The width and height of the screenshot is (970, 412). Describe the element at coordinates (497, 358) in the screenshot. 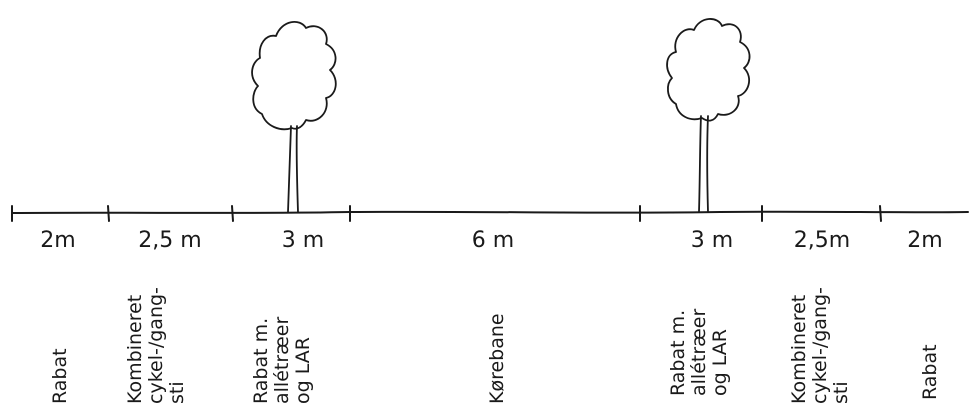

I see `zone-name-carriageway: Kørebane` at that location.